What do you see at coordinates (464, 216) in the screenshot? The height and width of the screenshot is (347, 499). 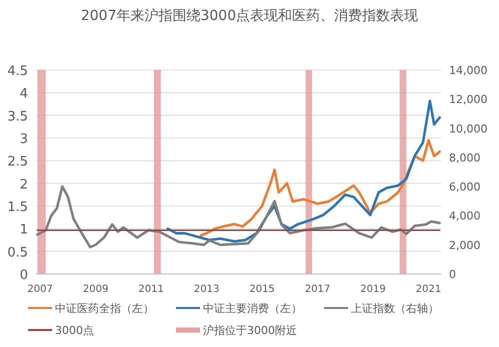 I see `y2-tick-label: 4,000` at bounding box center [464, 216].